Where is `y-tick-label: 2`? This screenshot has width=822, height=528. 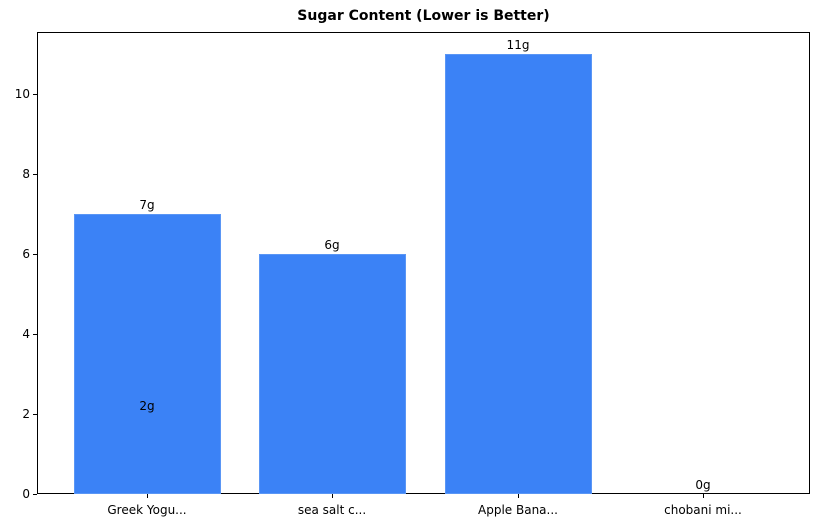
y-tick-label: 2 is located at coordinates (26, 414).